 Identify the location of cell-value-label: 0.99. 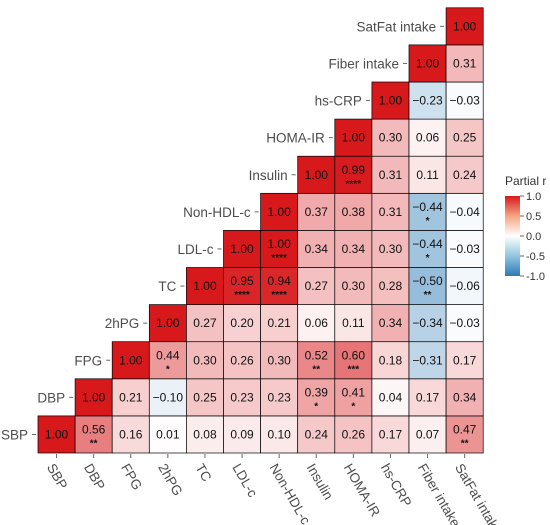
(354, 170).